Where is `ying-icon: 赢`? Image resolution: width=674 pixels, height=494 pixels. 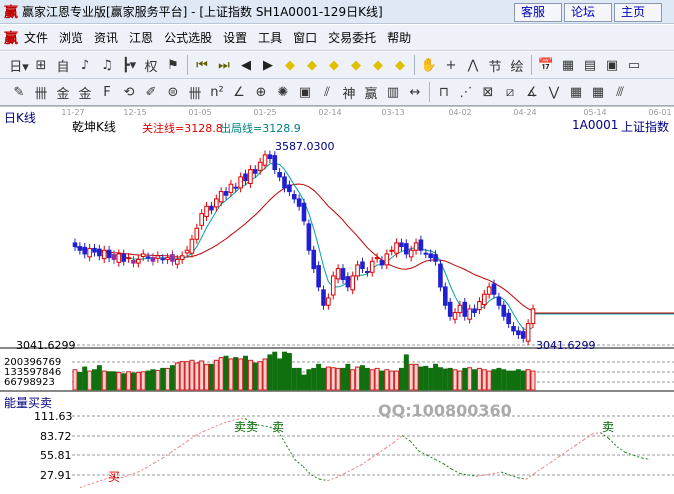
ying-icon: 赢 is located at coordinates (371, 94).